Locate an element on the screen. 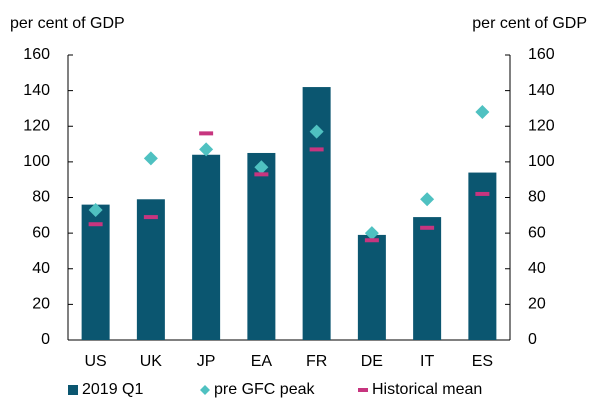 This screenshot has height=400, width=589. y2-tick-label: 160 is located at coordinates (541, 54).